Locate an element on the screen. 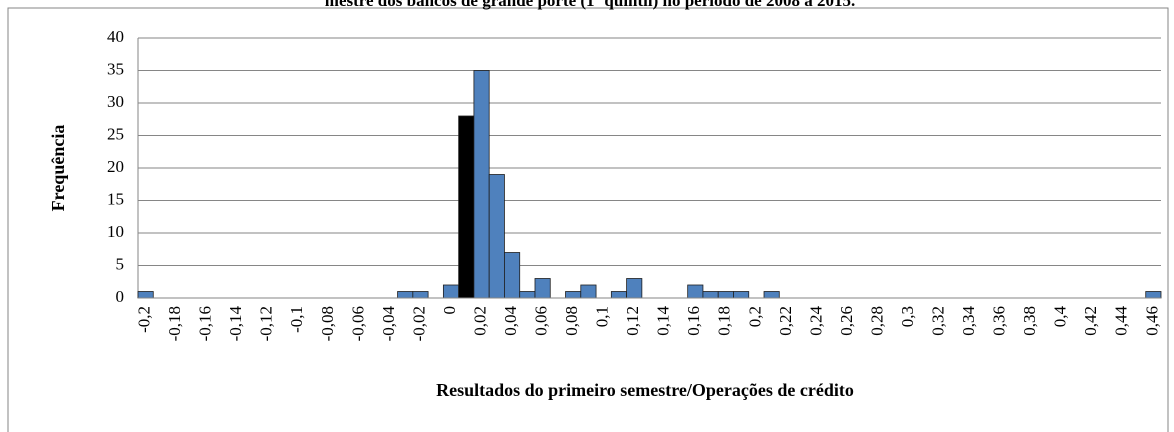 This screenshot has height=432, width=1174. x-tick-label: 0,16 is located at coordinates (693, 321).